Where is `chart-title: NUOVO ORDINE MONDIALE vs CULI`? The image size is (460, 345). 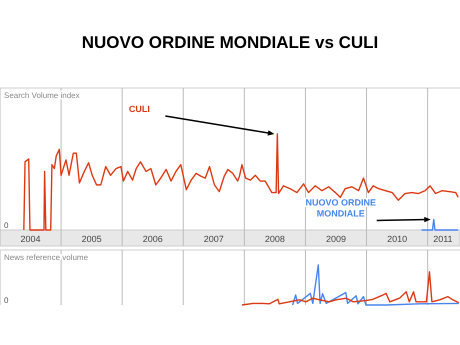 chart-title: NUOVO ORDINE MONDIALE vs CULI is located at coordinates (230, 42).